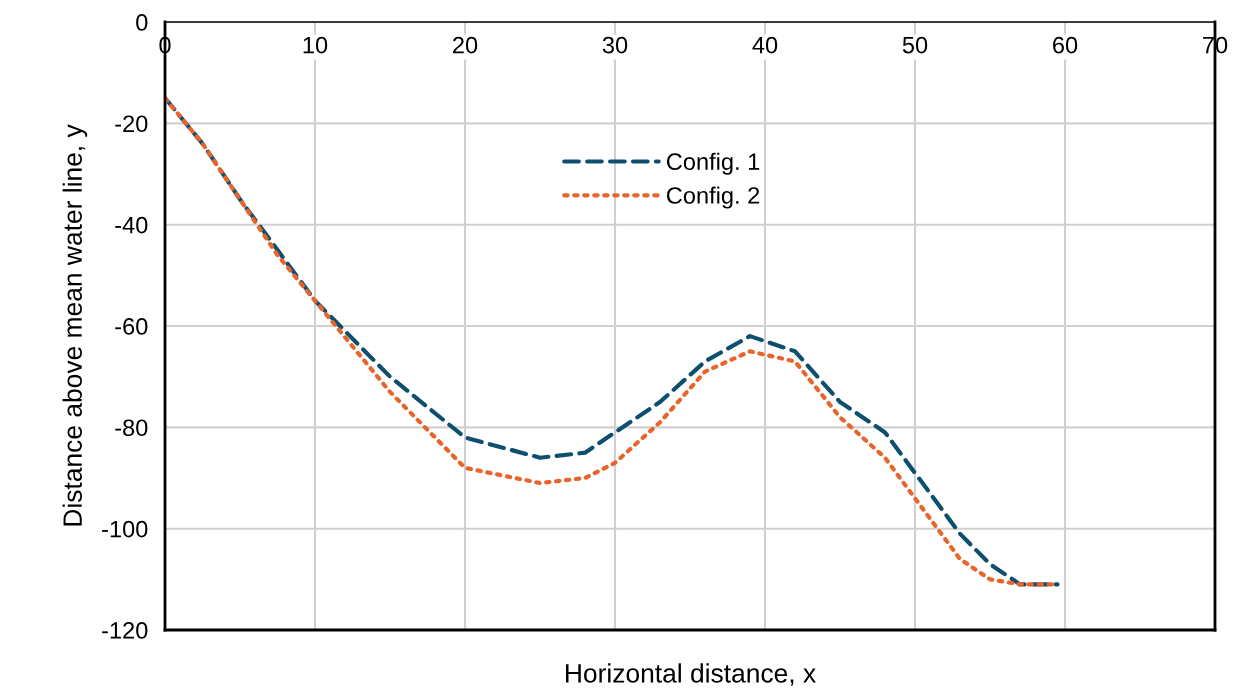 The height and width of the screenshot is (691, 1253). What do you see at coordinates (125, 630) in the screenshot?
I see `y-tick-label: -120` at bounding box center [125, 630].